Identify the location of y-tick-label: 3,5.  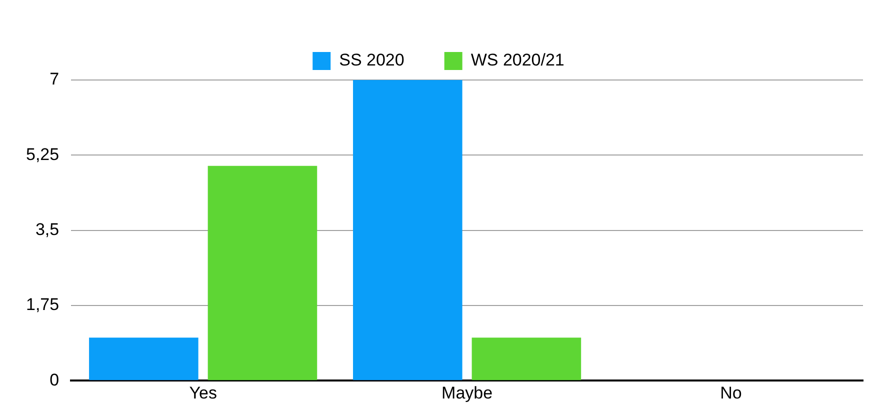
(47, 229).